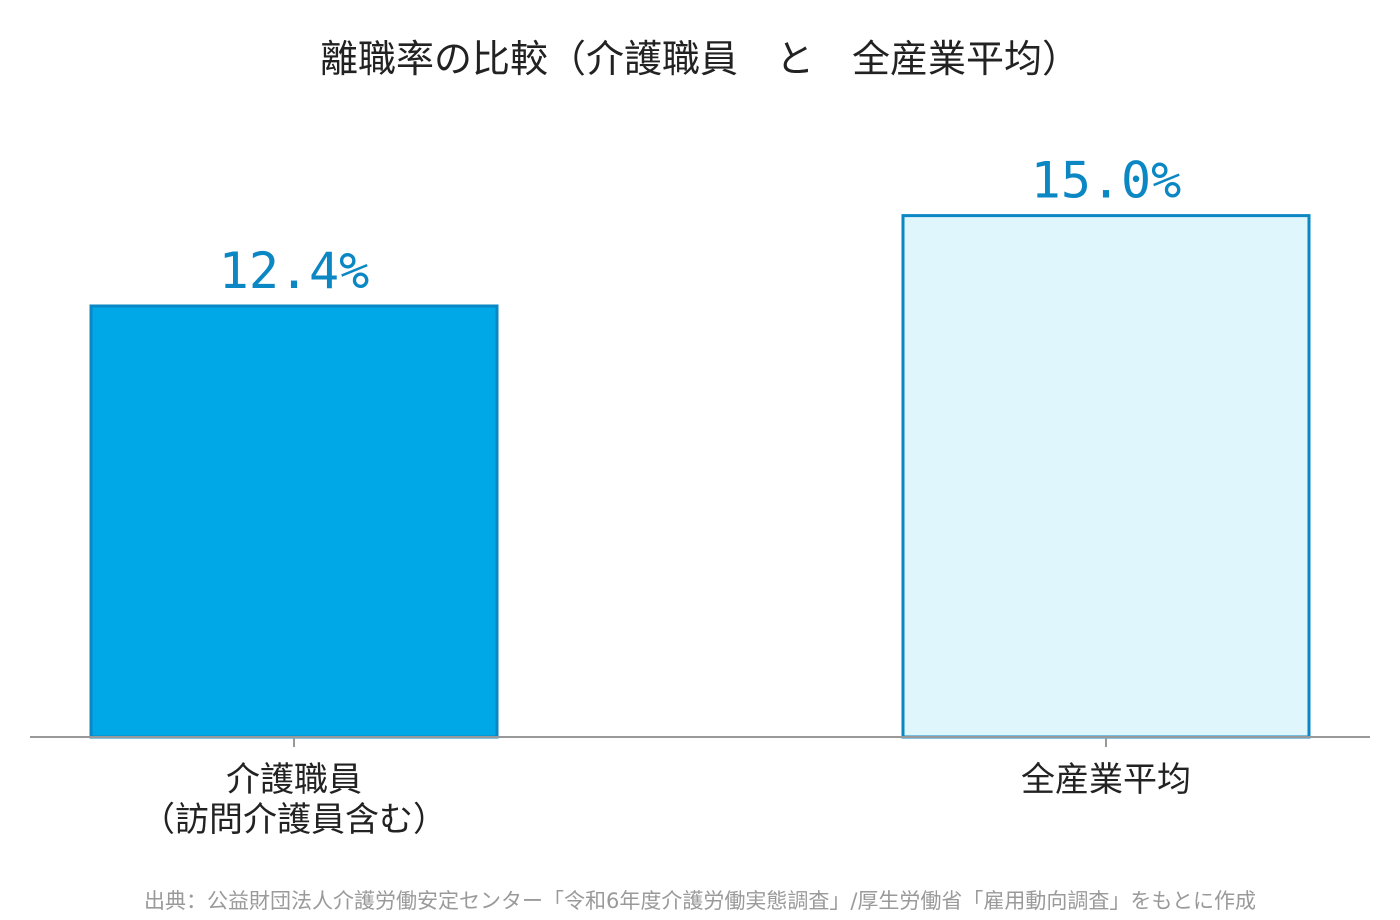 The width and height of the screenshot is (1400, 920). What do you see at coordinates (1106, 181) in the screenshot?
I see `bar-value-label-2: 15.0%` at bounding box center [1106, 181].